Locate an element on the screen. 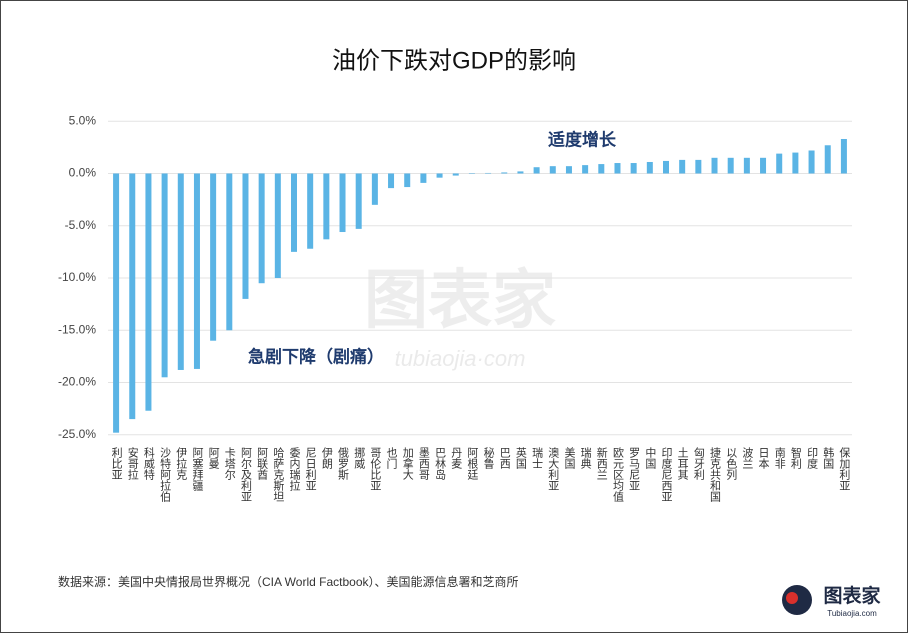 The width and height of the screenshot is (908, 633). y-tick-label: -20.0% is located at coordinates (77, 382).